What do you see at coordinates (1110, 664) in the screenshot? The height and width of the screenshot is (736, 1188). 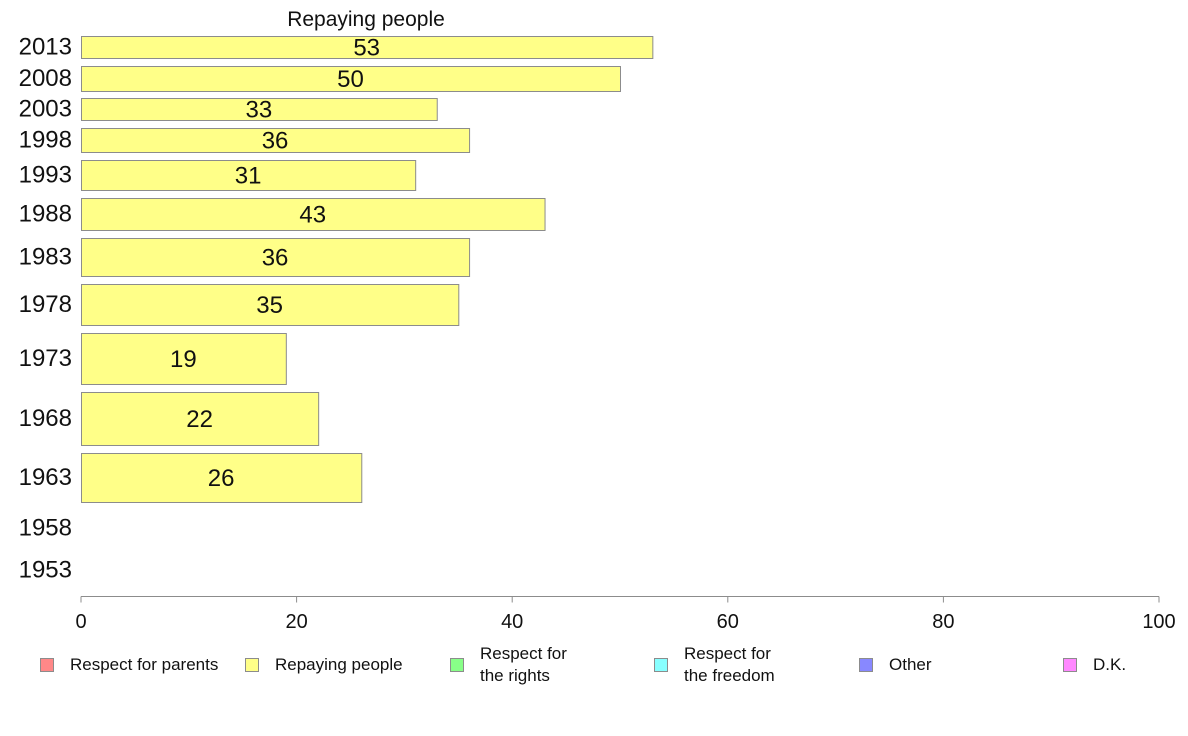 I see `legend-label: D.K.` at bounding box center [1110, 664].